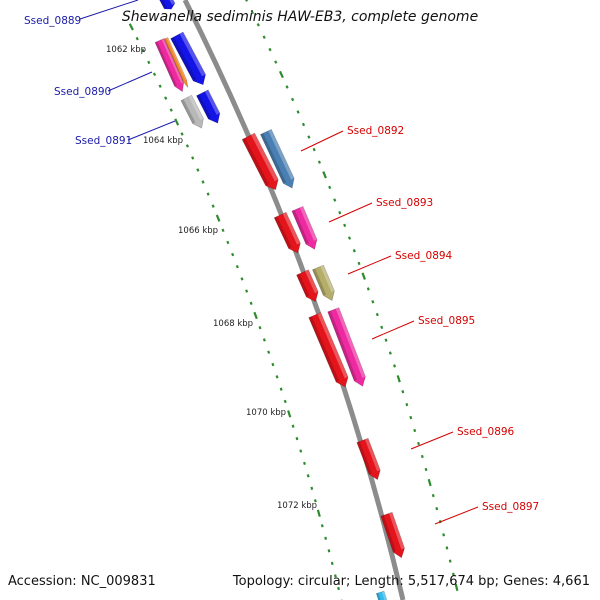 The width and height of the screenshot is (600, 600). I want to click on gene-label-left: Ssed_0891, so click(103, 141).